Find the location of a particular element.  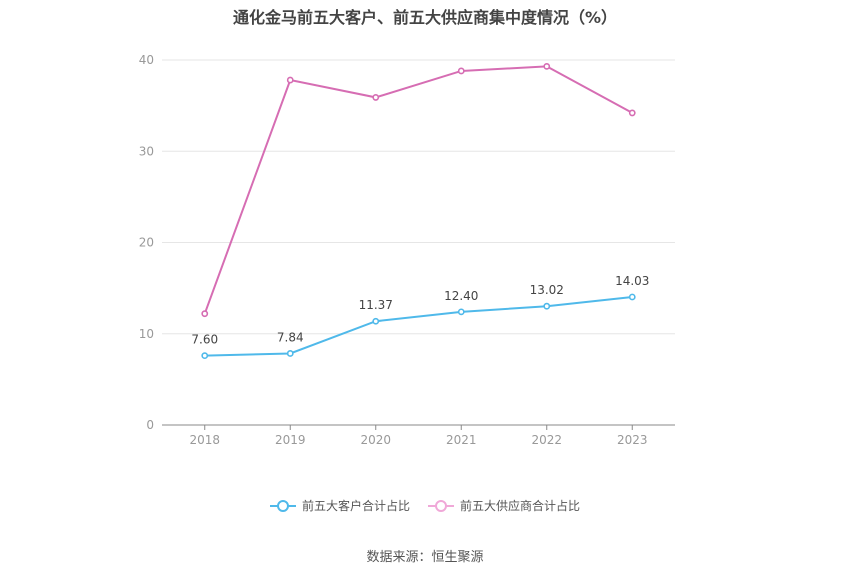

x-tick-label: 2023 is located at coordinates (632, 440).